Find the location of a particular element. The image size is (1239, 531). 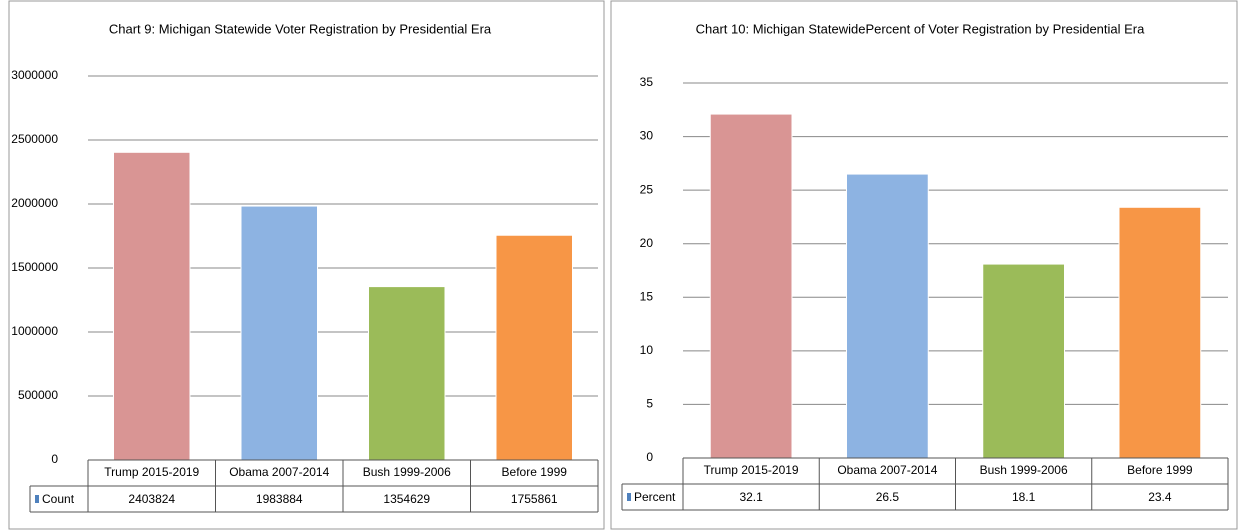

legend-label: Percent is located at coordinates (655, 497).